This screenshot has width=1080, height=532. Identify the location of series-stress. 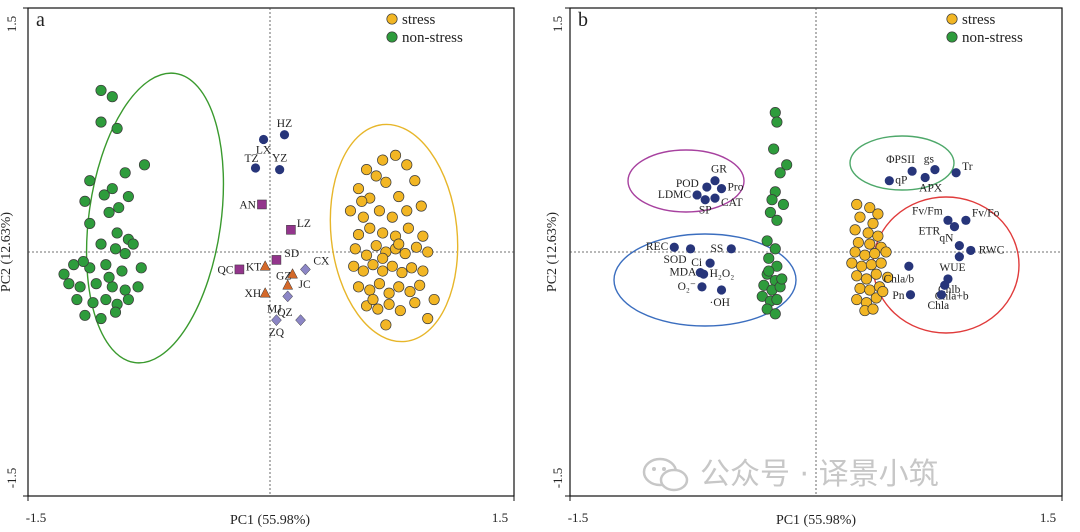
(392, 240).